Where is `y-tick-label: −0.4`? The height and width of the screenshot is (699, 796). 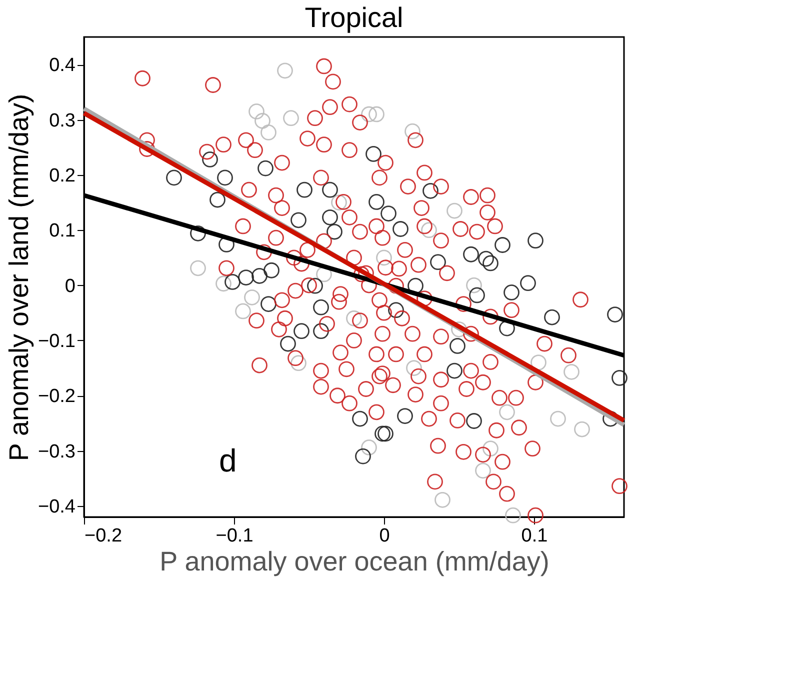
y-tick-label: −0.4 is located at coordinates (57, 507).